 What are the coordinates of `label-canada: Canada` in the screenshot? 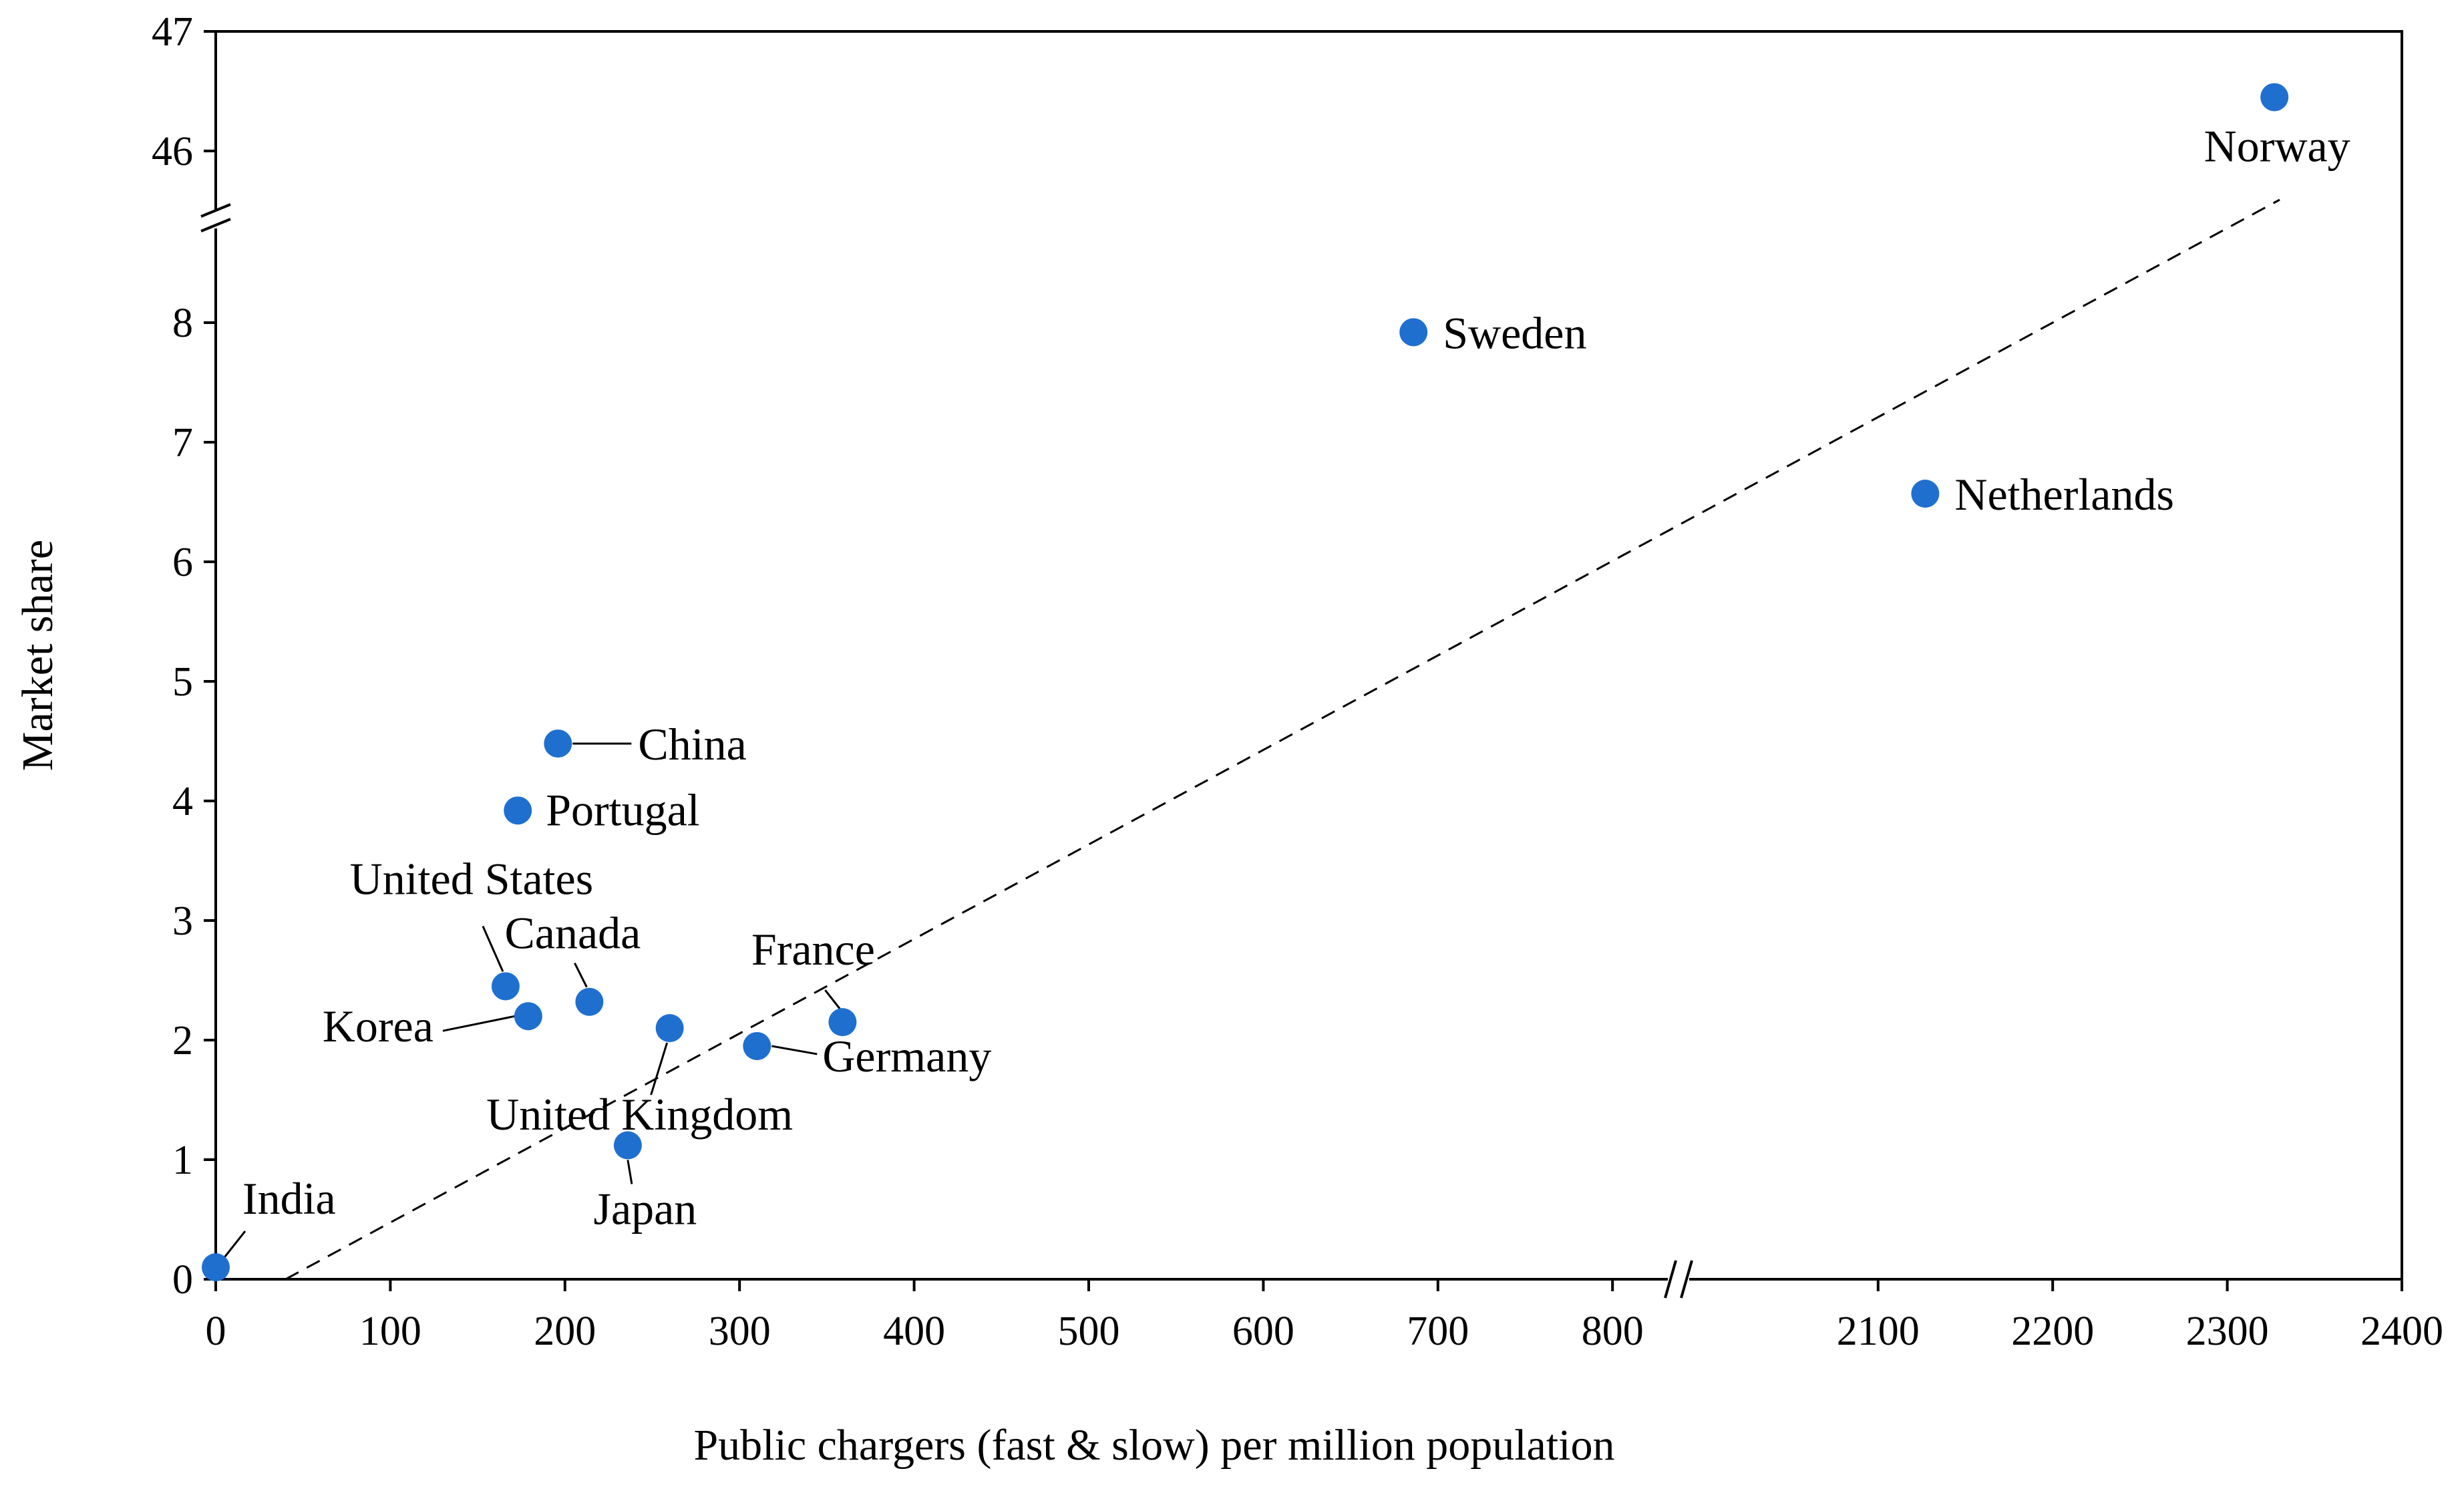 It's located at (572, 933).